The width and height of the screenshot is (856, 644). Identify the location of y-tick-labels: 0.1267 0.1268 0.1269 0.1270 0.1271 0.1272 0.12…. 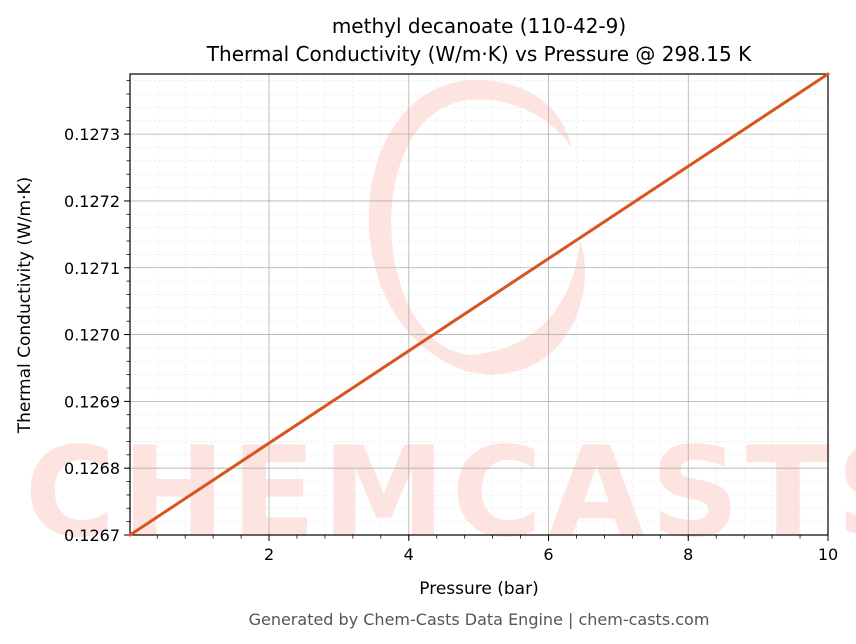
(92, 335).